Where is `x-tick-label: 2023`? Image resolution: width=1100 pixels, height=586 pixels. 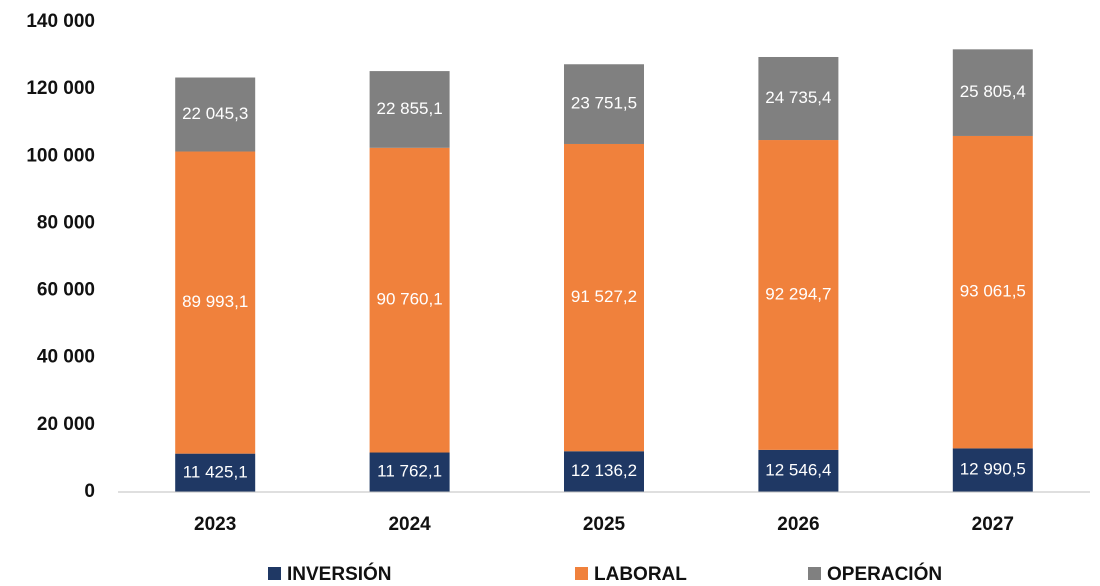
x-tick-label: 2023 is located at coordinates (215, 524).